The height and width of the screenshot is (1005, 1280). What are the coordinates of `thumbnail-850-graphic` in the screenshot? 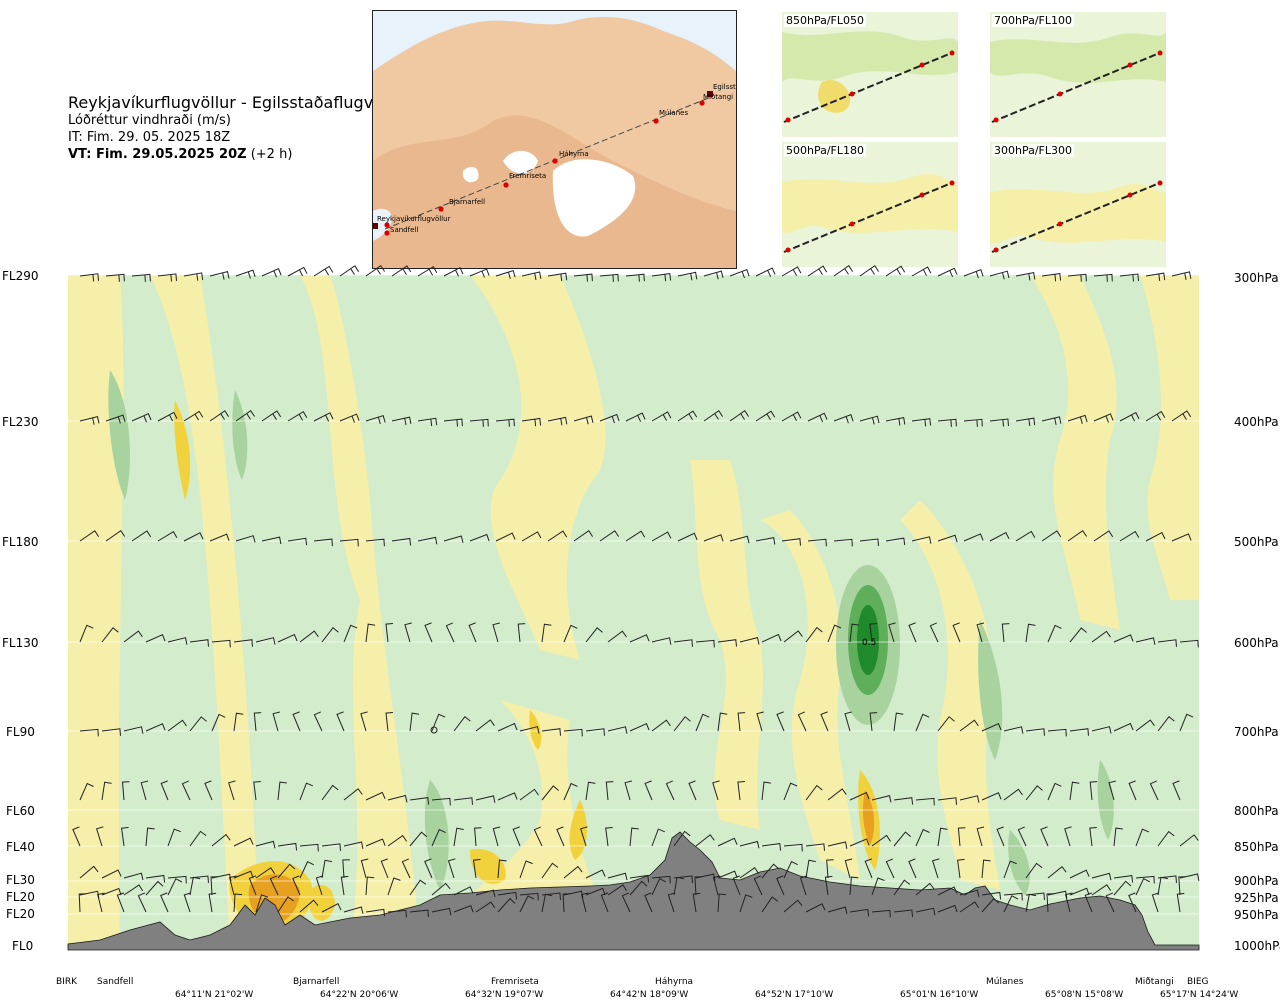 It's located at (870, 77).